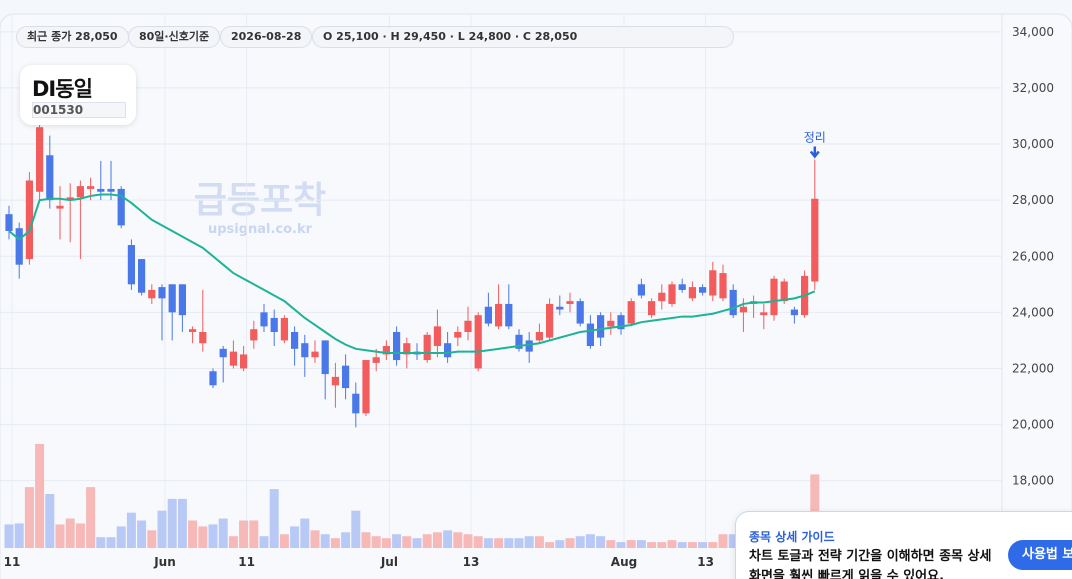 Image resolution: width=1072 pixels, height=579 pixels. Describe the element at coordinates (79, 110) in the screenshot. I see `stock-code: 001530` at that location.